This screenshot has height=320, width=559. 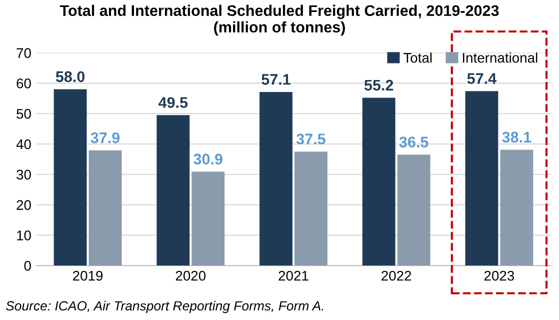 I want to click on x-tick-label: 2021, so click(x=293, y=275).